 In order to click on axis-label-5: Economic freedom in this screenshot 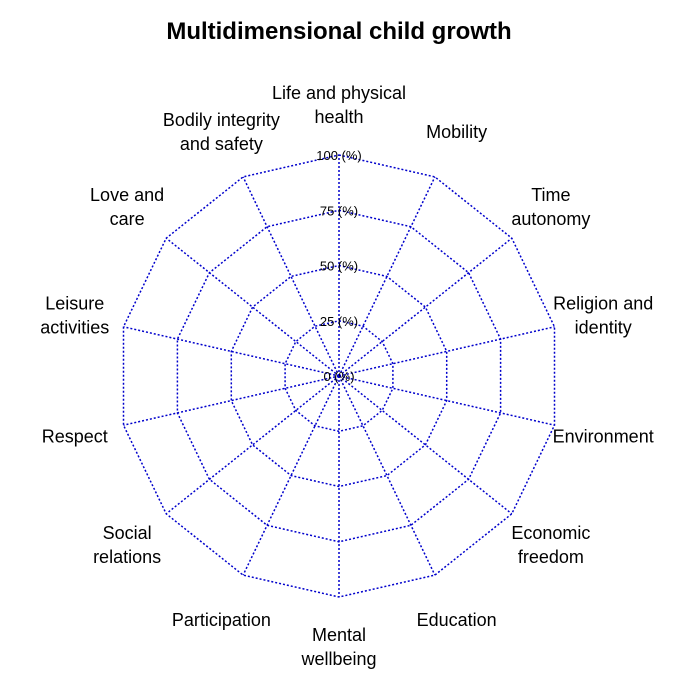, I will do `click(550, 545)`.